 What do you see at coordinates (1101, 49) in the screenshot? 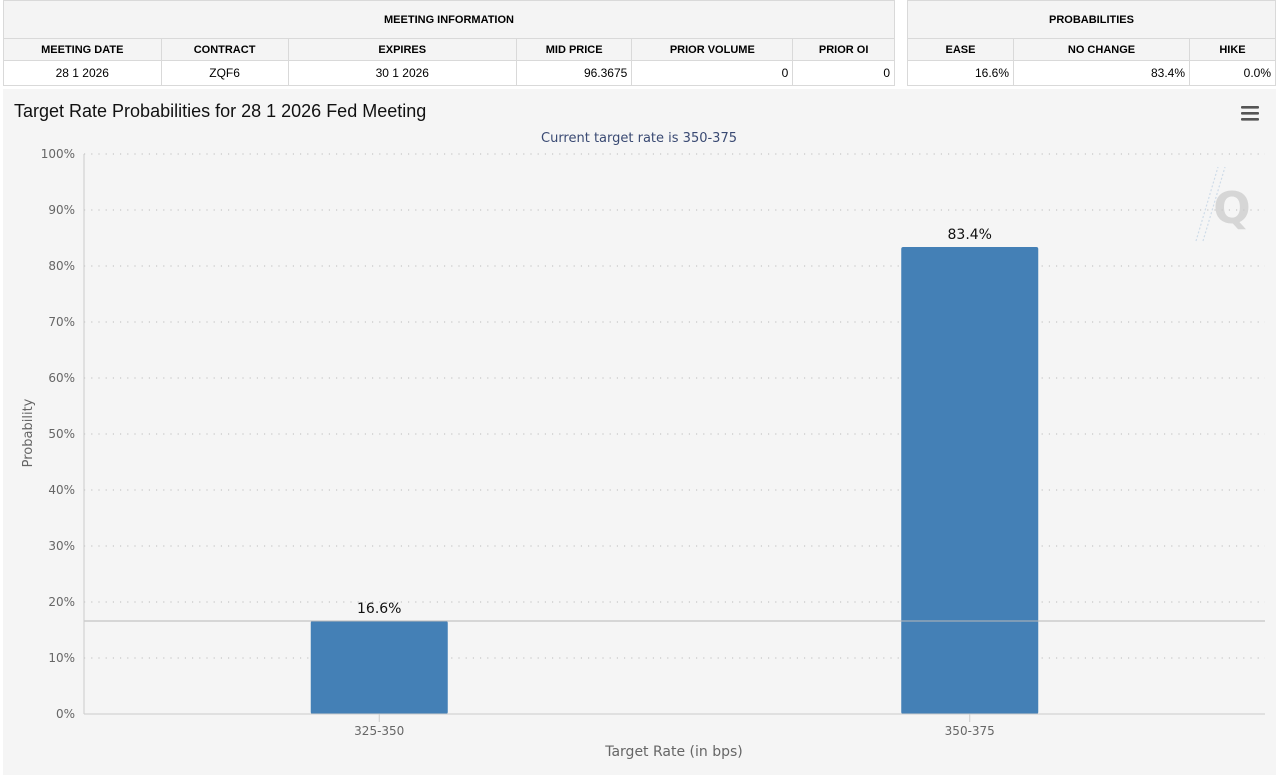
I see `col-no-change: NO CHANGE` at bounding box center [1101, 49].